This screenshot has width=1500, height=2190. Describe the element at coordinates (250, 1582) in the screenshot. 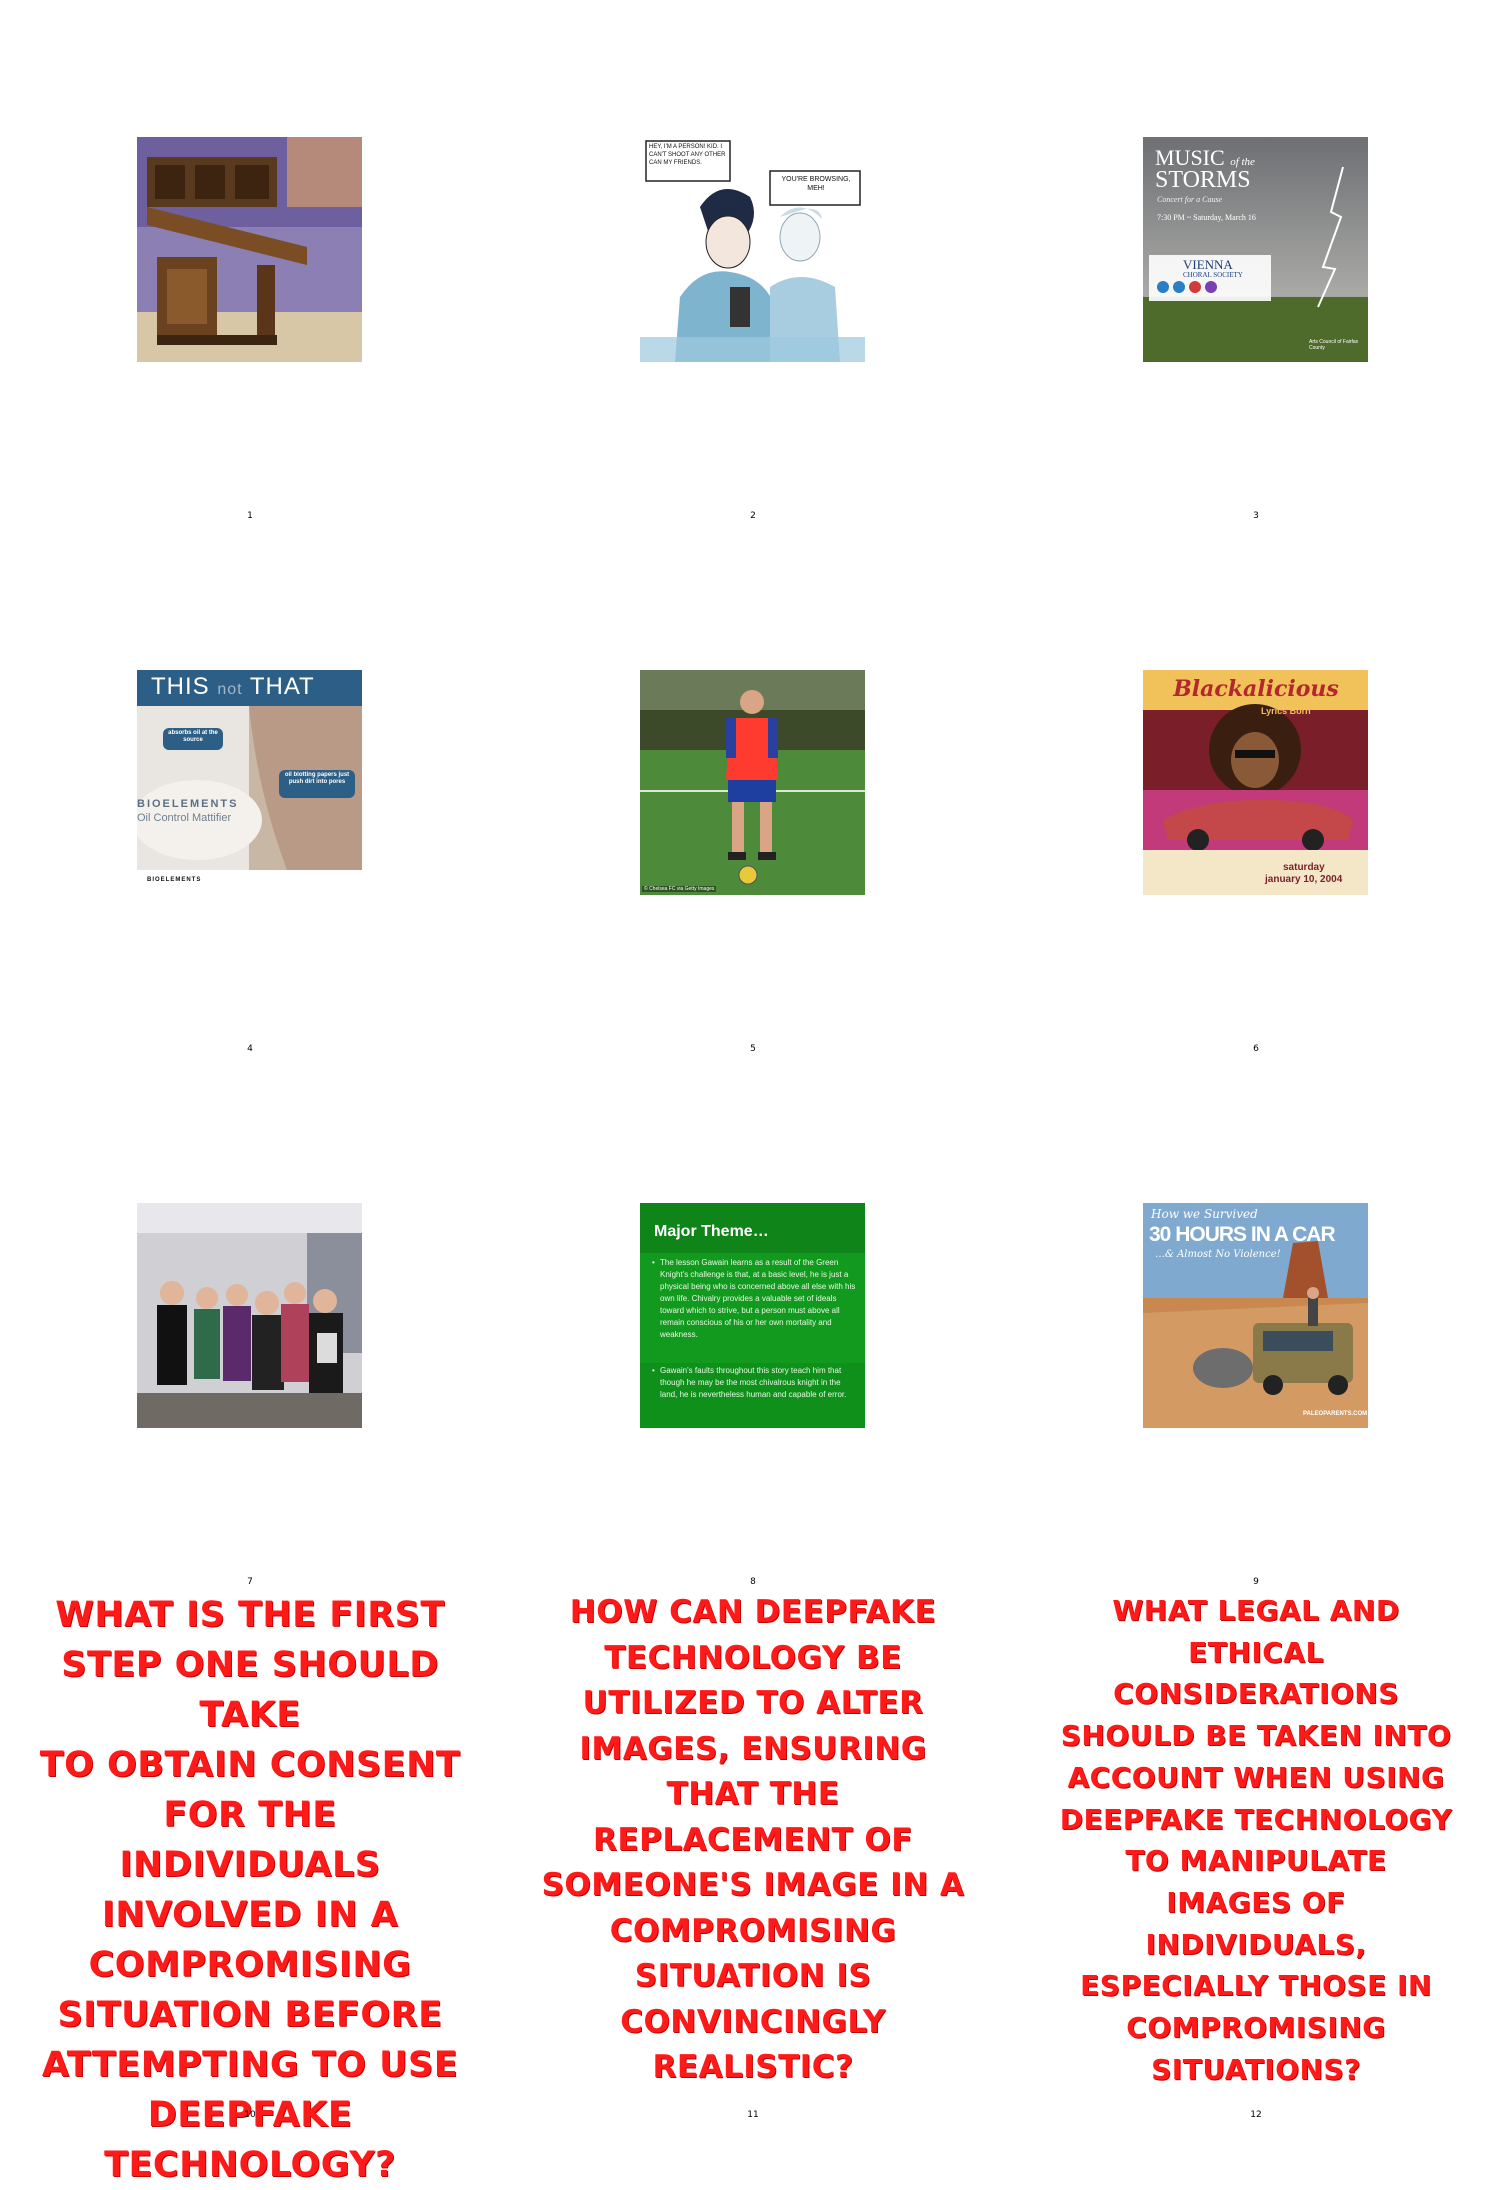

I see `slide-number-7: 7` at that location.